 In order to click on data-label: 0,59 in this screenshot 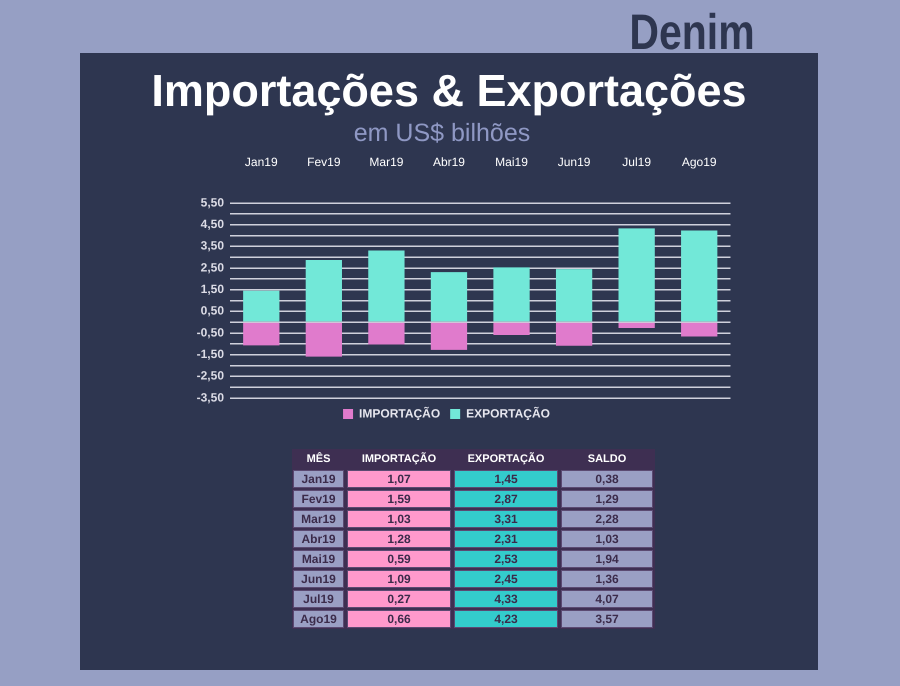, I will do `click(399, 559)`.